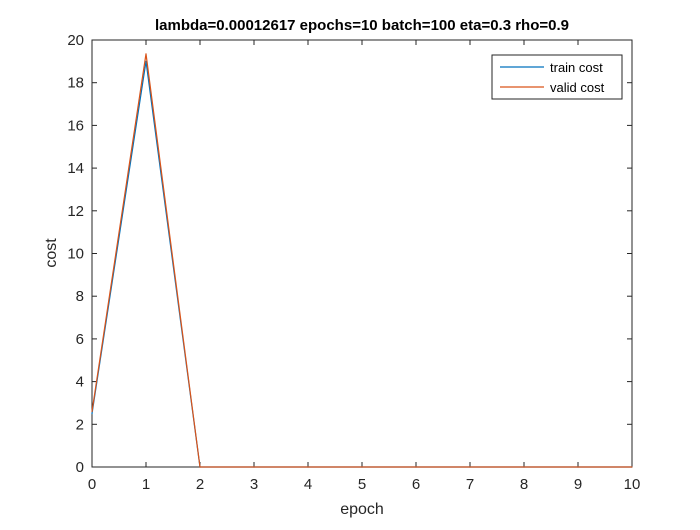 The height and width of the screenshot is (530, 700). Describe the element at coordinates (75, 211) in the screenshot. I see `y-tick-label: 12` at that location.